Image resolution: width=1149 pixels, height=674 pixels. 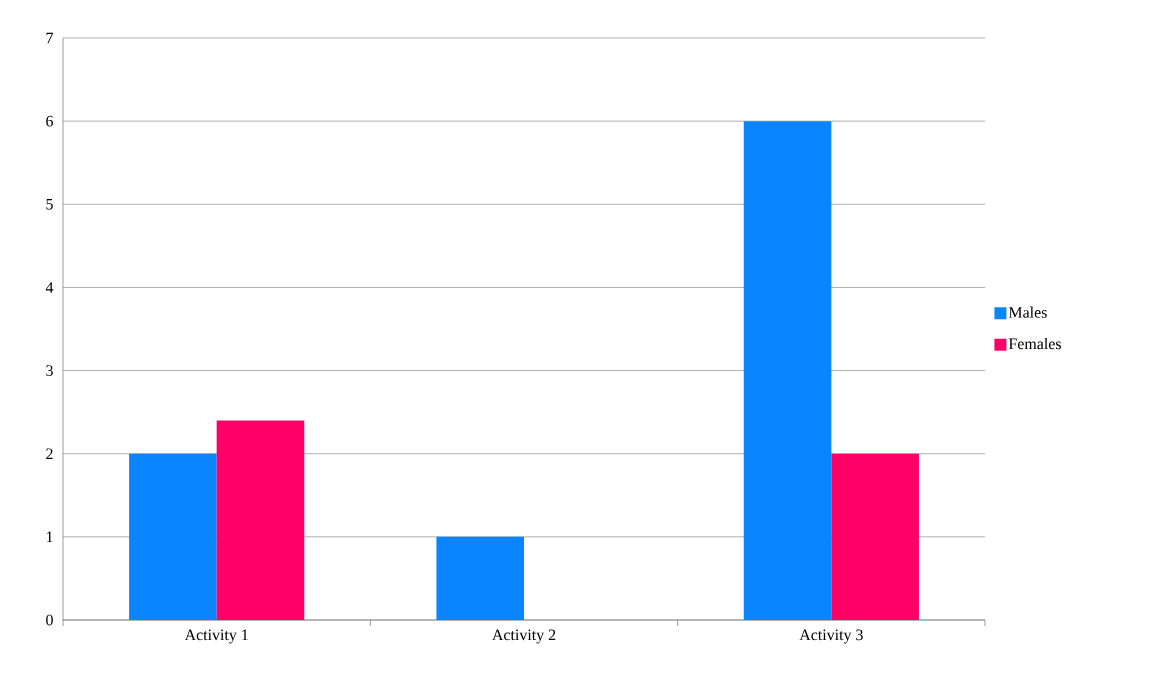 What do you see at coordinates (49, 537) in the screenshot?
I see `y-tick-label: 1` at bounding box center [49, 537].